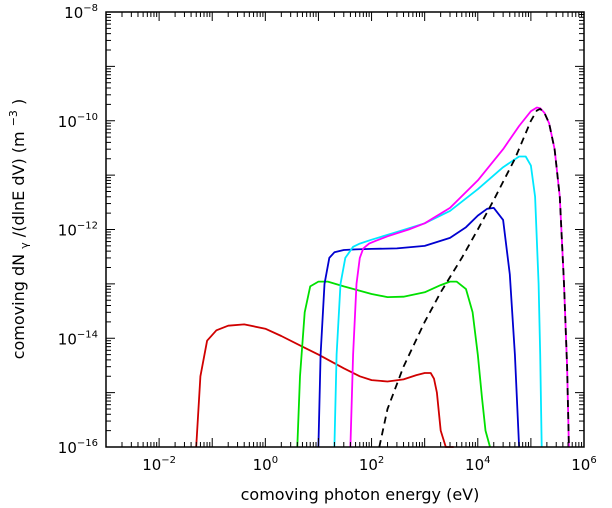 The height and width of the screenshot is (508, 612). What do you see at coordinates (81, 12) in the screenshot?
I see `y-tick-label: 10−8` at bounding box center [81, 12].